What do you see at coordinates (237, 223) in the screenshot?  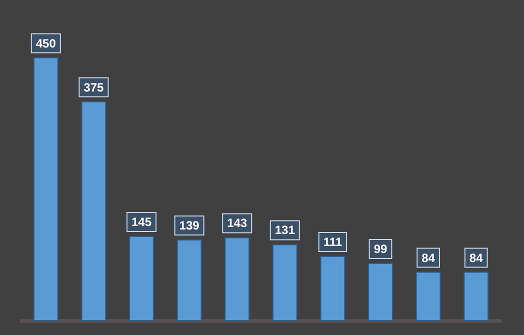 I see `data-label: 143` at bounding box center [237, 223].